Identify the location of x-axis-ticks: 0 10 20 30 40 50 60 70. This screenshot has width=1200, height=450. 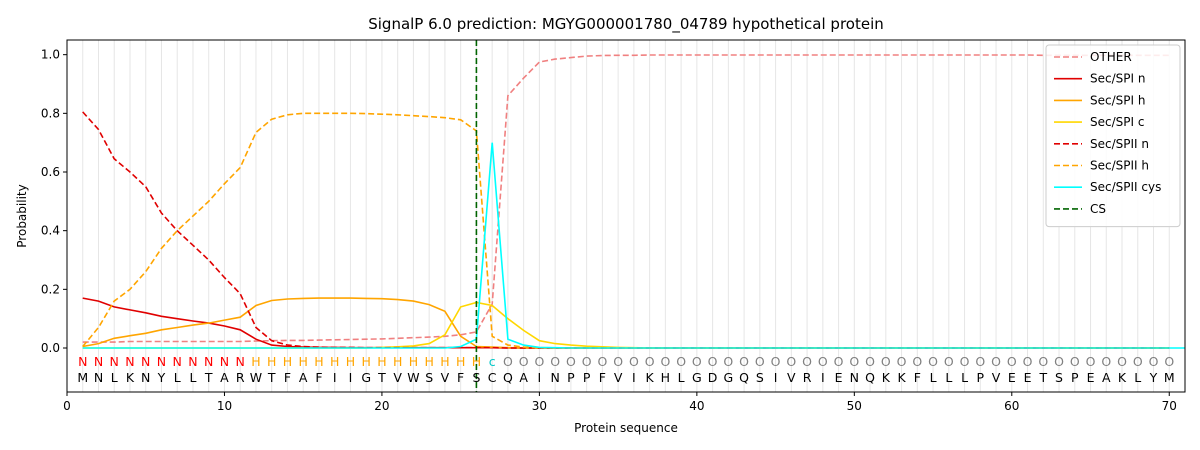
(620, 402).